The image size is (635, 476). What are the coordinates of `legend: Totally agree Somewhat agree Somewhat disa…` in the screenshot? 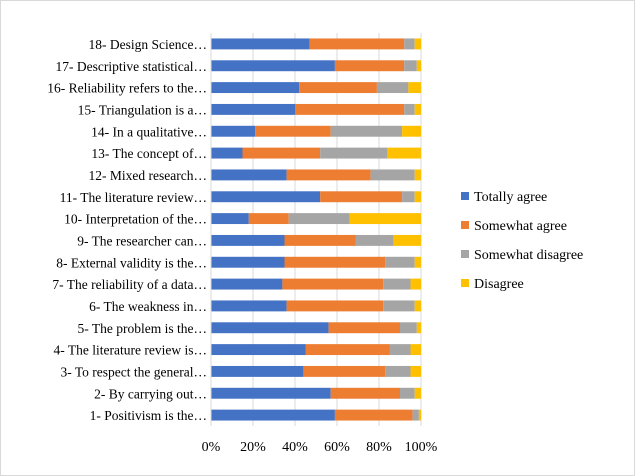 It's located at (522, 241).